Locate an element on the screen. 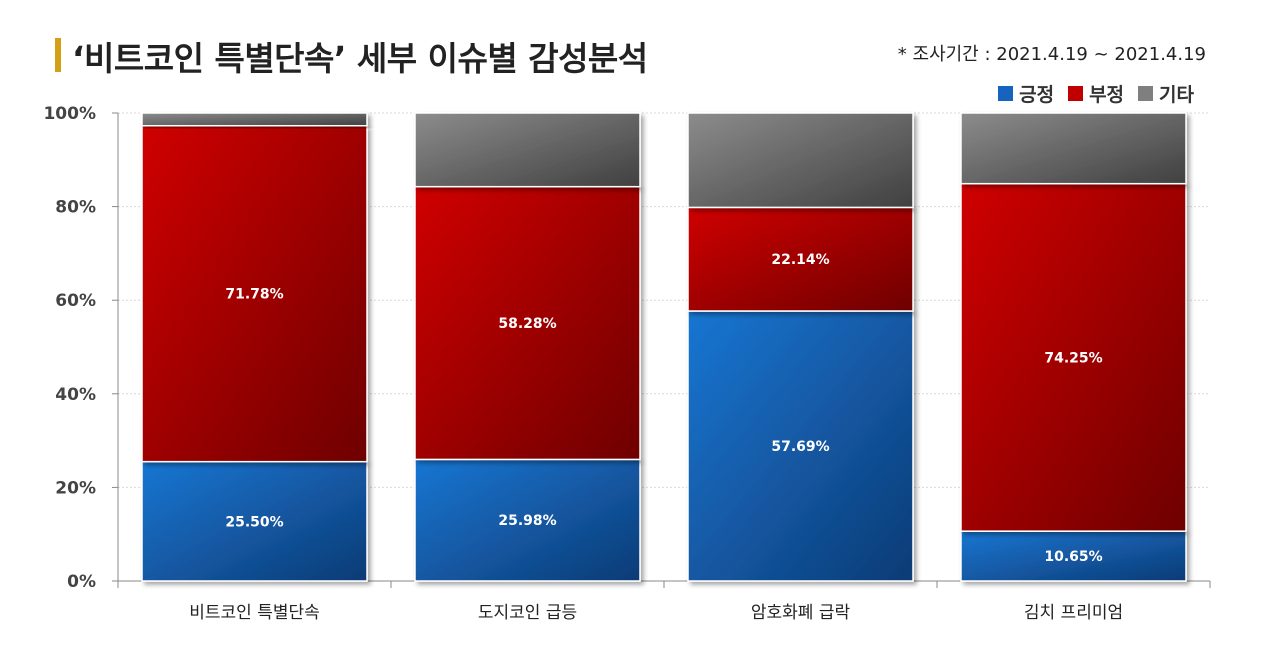 This screenshot has width=1280, height=649. data-label: 74.25% is located at coordinates (1073, 358).